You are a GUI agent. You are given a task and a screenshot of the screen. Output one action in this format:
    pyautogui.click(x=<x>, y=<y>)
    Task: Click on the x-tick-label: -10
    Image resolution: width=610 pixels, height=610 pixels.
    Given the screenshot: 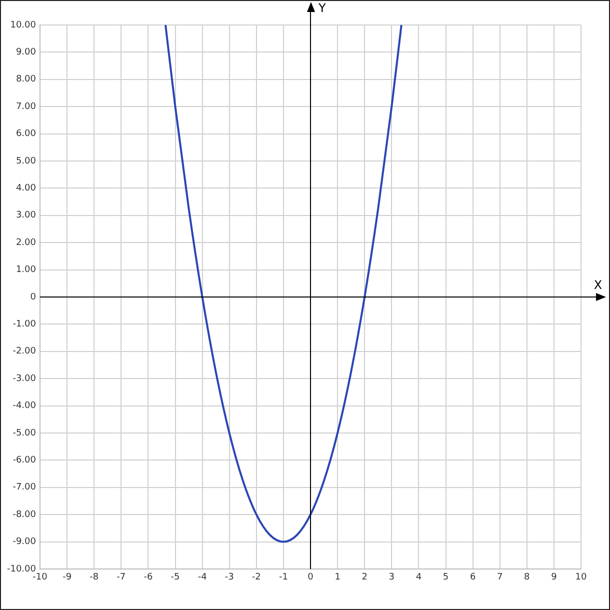 What is the action you would take?
    pyautogui.click(x=40, y=577)
    